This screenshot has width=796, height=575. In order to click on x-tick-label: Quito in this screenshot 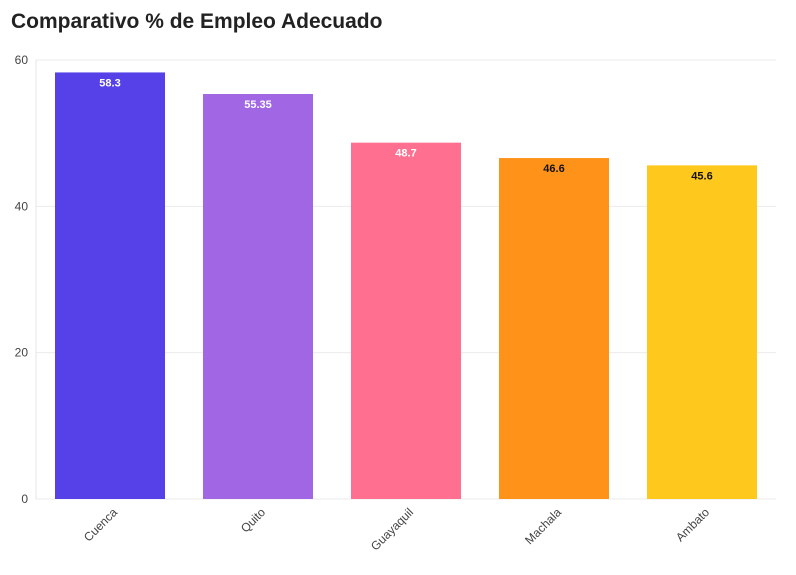, I will do `click(253, 520)`.